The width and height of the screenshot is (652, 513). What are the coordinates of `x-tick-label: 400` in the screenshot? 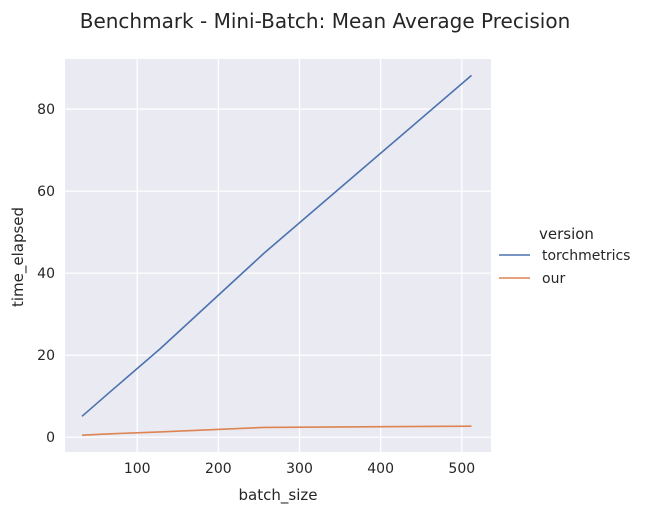 It's located at (380, 469).